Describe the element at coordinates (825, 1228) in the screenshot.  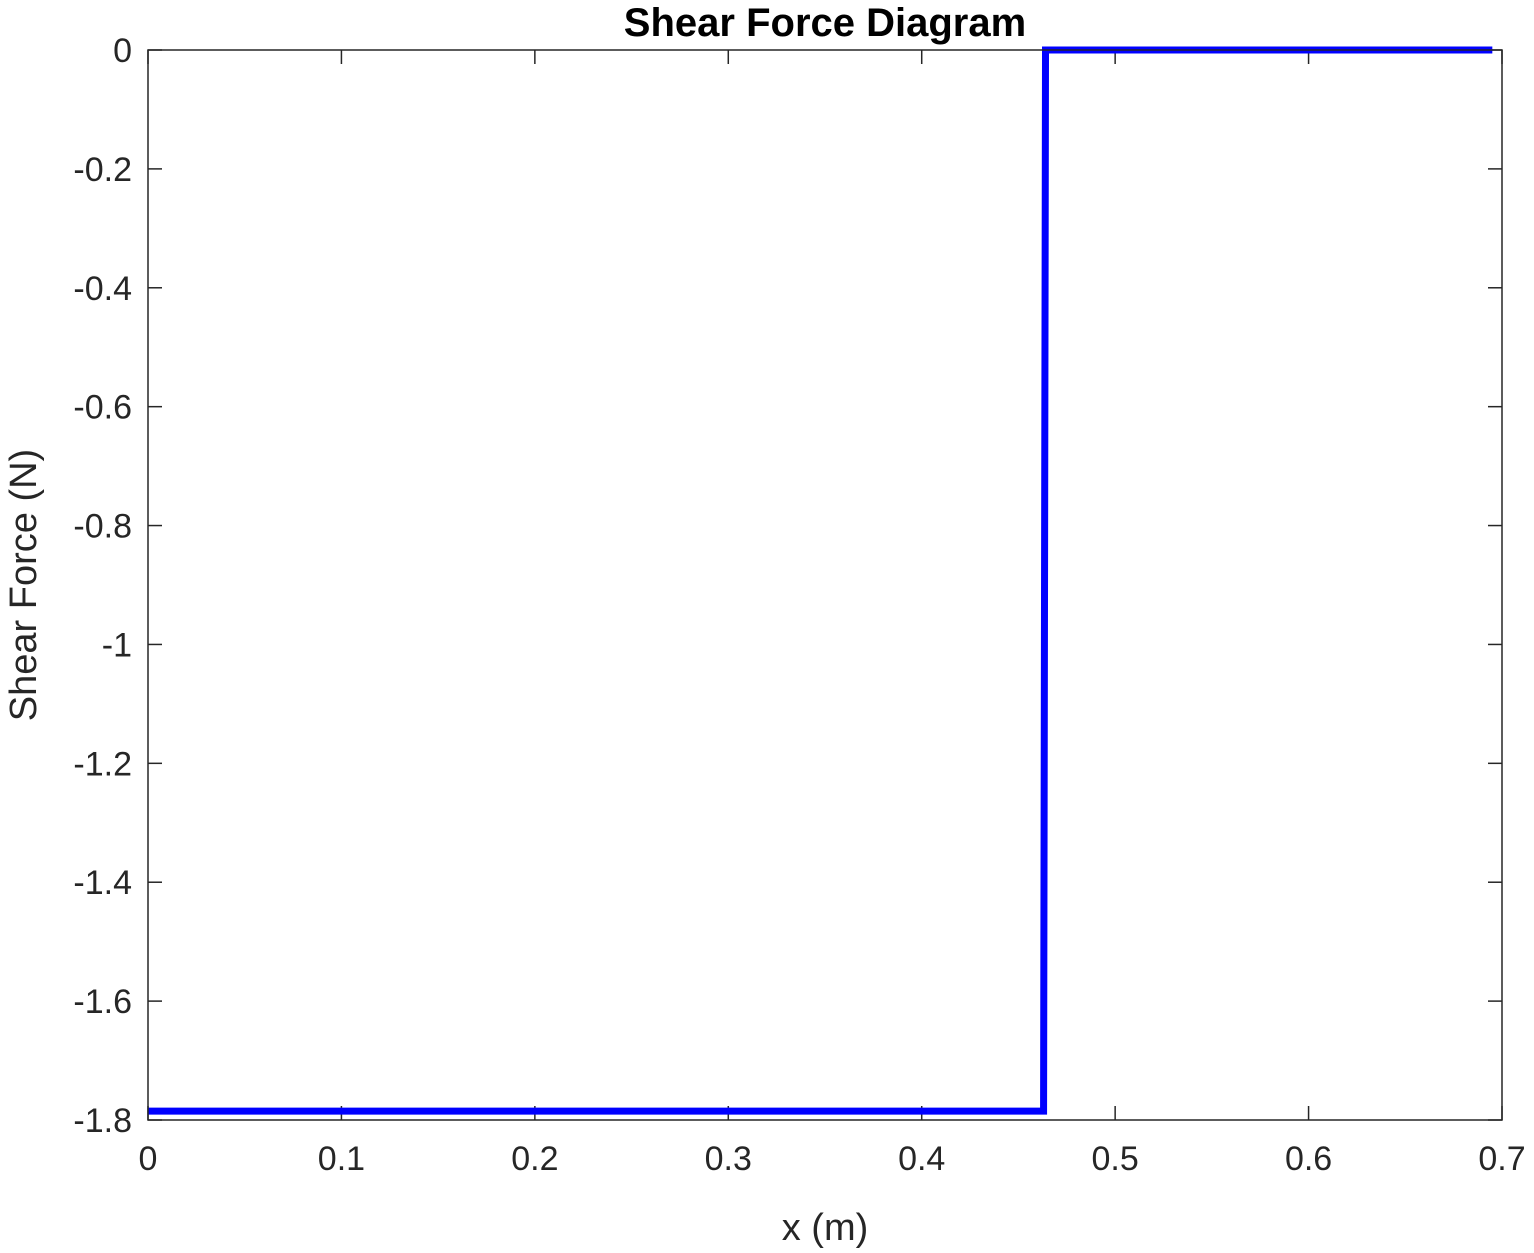
I see `x-axis-label: x (m)` at that location.